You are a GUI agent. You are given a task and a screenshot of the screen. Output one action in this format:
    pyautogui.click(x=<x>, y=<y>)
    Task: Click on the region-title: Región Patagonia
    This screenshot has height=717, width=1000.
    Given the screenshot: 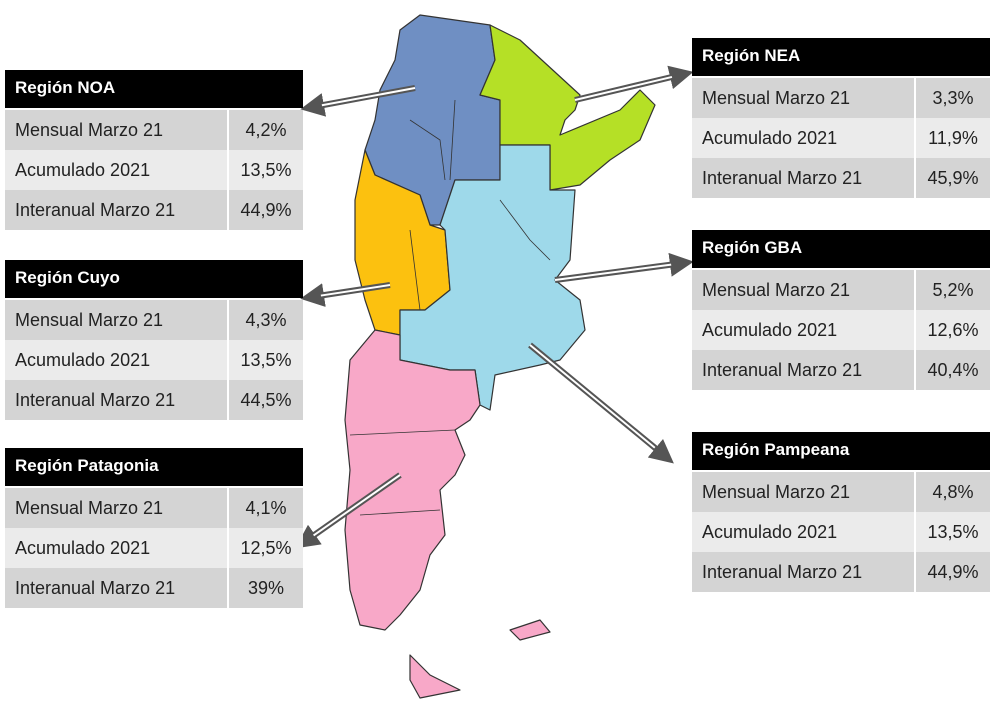 What is the action you would take?
    pyautogui.click(x=154, y=467)
    